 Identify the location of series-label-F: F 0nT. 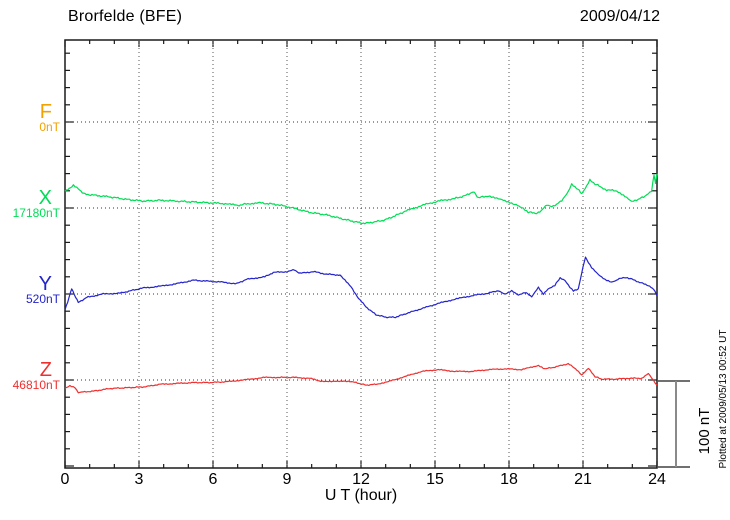
(49, 117).